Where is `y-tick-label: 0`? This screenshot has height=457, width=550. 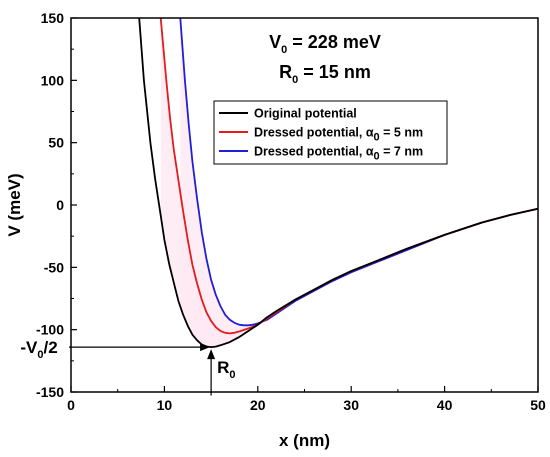
y-tick-label: 0 is located at coordinates (60, 205).